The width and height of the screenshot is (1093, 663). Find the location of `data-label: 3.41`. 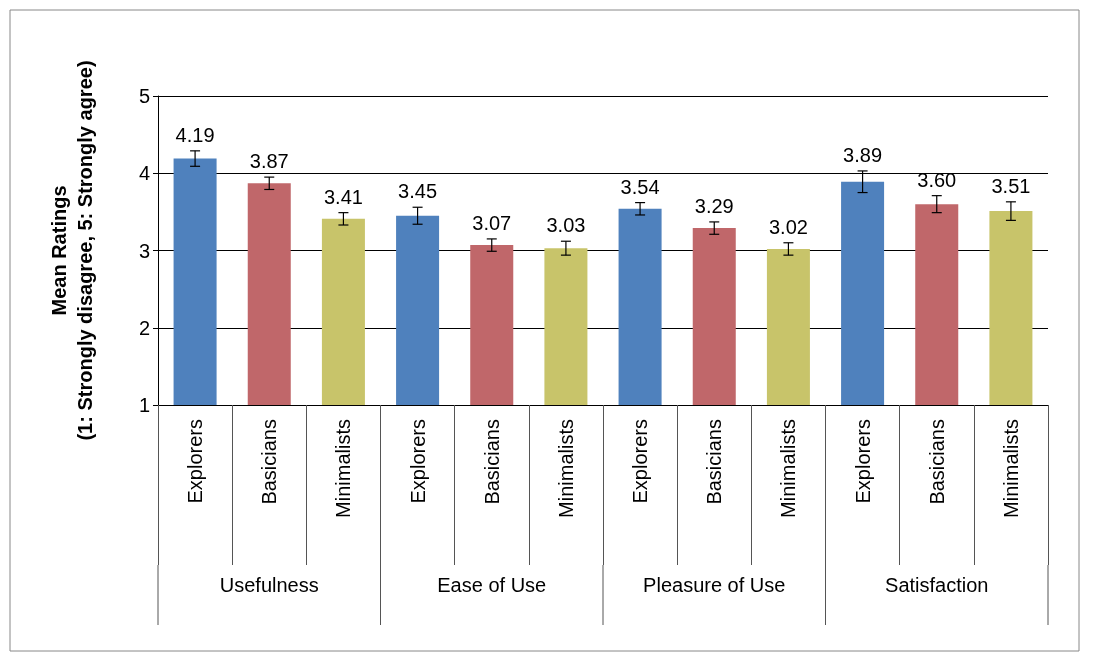

data-label: 3.41 is located at coordinates (343, 196).